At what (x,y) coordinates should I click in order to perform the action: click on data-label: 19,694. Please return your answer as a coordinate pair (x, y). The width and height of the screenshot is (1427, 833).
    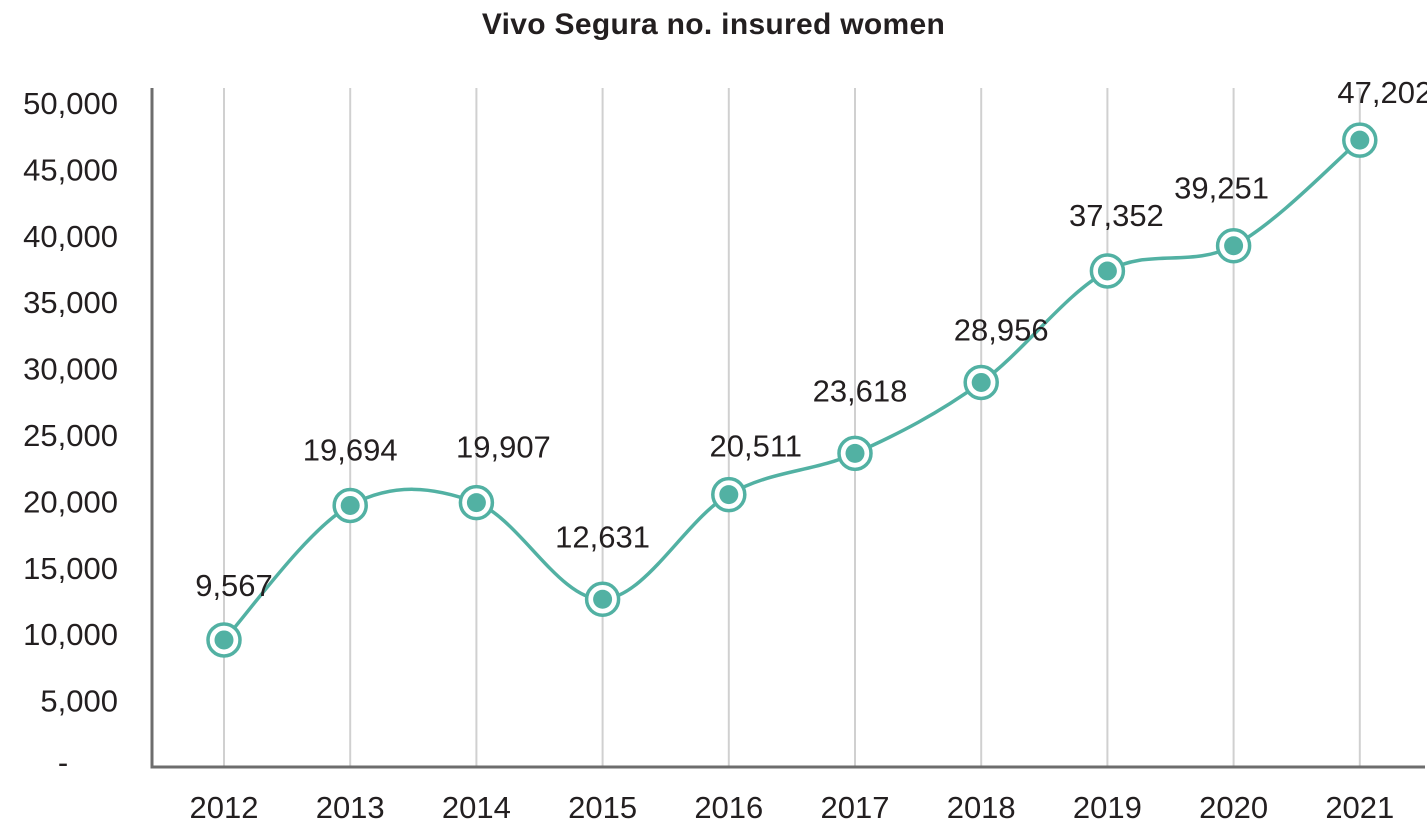
    Looking at the image, I should click on (350, 449).